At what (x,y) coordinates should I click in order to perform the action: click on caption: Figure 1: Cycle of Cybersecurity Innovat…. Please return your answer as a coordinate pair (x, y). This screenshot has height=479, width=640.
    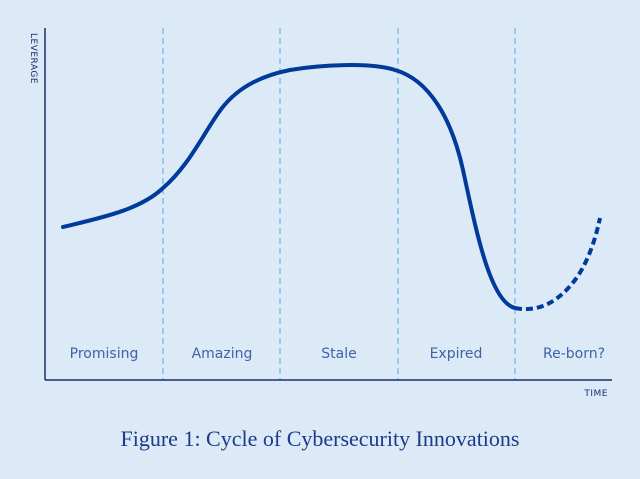
    Looking at the image, I should click on (320, 438).